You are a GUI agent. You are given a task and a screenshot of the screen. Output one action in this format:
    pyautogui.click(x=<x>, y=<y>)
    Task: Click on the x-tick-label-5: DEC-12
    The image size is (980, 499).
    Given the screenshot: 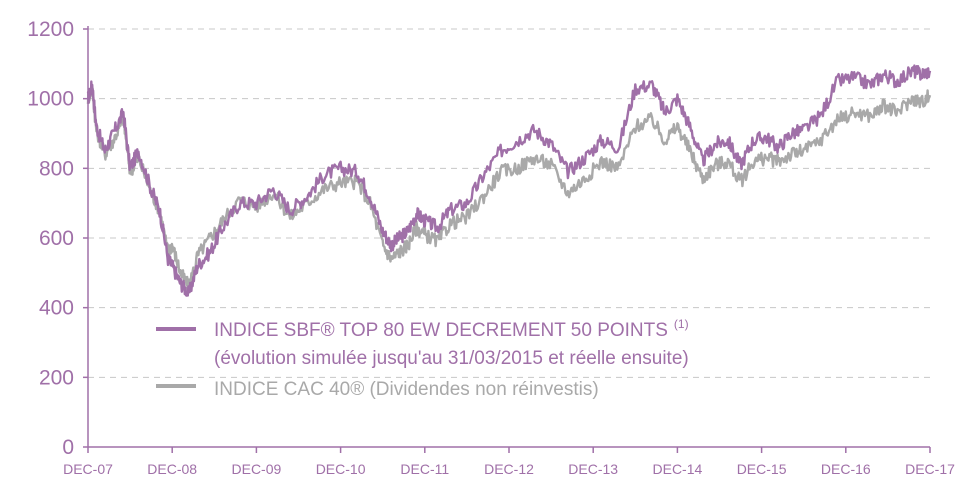 What is the action you would take?
    pyautogui.click(x=509, y=469)
    